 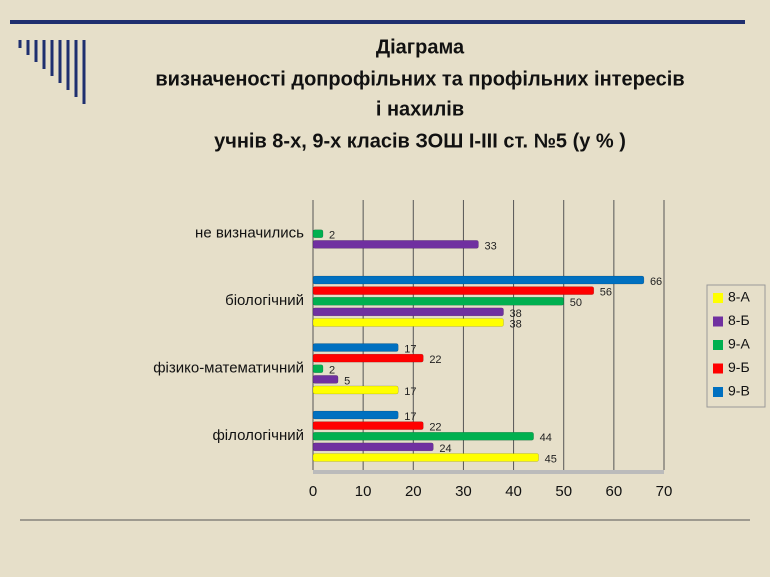 I want to click on value-label: 50, so click(x=576, y=303).